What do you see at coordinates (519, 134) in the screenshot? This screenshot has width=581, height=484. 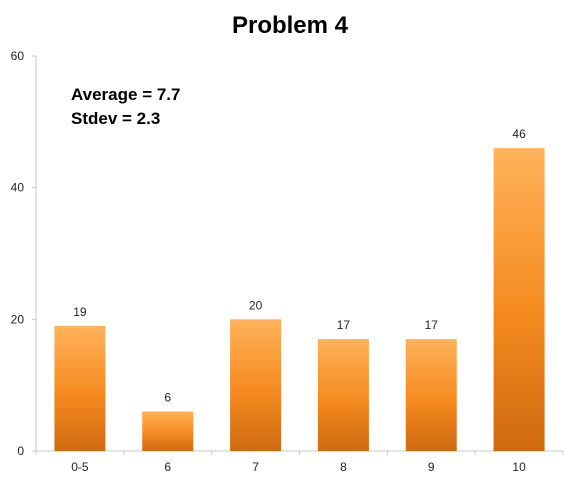 I see `data-label-10: 46` at bounding box center [519, 134].